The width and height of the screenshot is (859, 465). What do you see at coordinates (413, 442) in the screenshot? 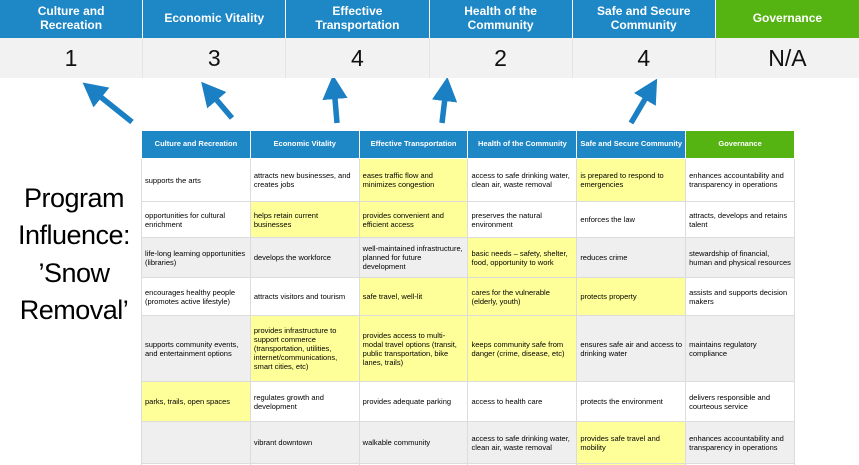
I see `matrix-cell: walkable community` at bounding box center [413, 442].